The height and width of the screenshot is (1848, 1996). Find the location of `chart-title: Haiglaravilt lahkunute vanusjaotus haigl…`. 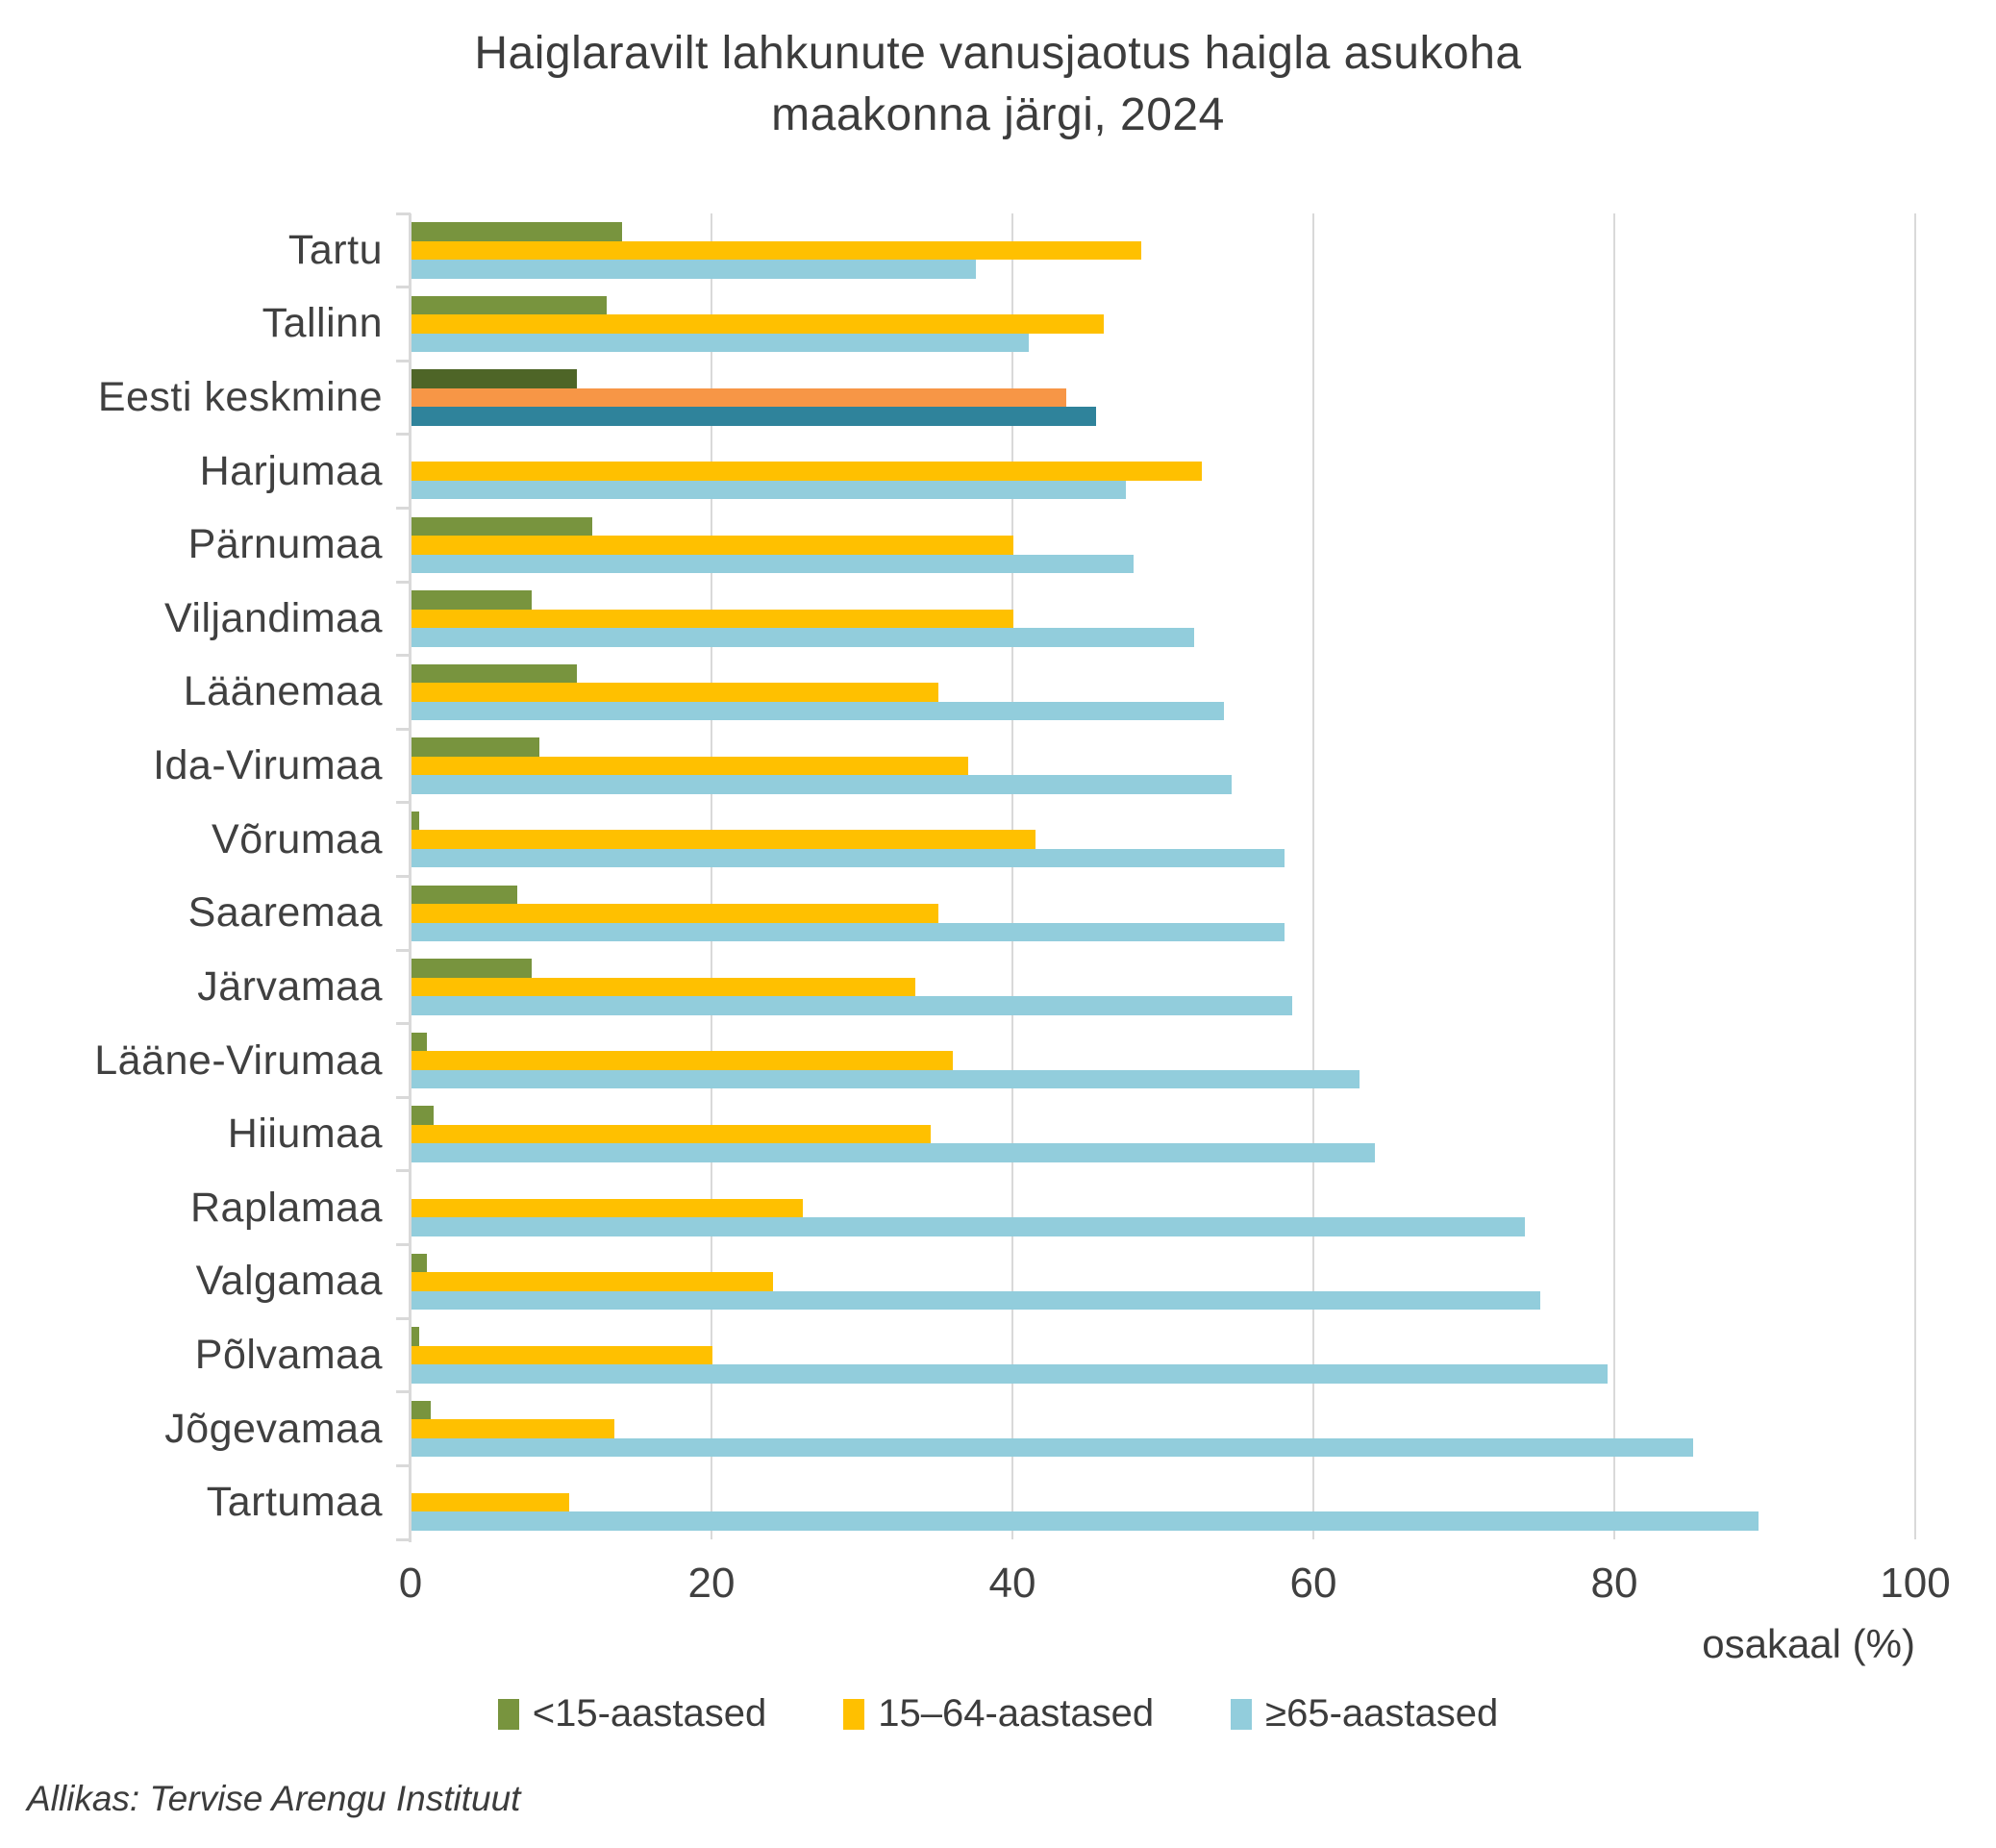

chart-title: Haiglaravilt lahkunute vanusjaotus haigl… is located at coordinates (998, 84).